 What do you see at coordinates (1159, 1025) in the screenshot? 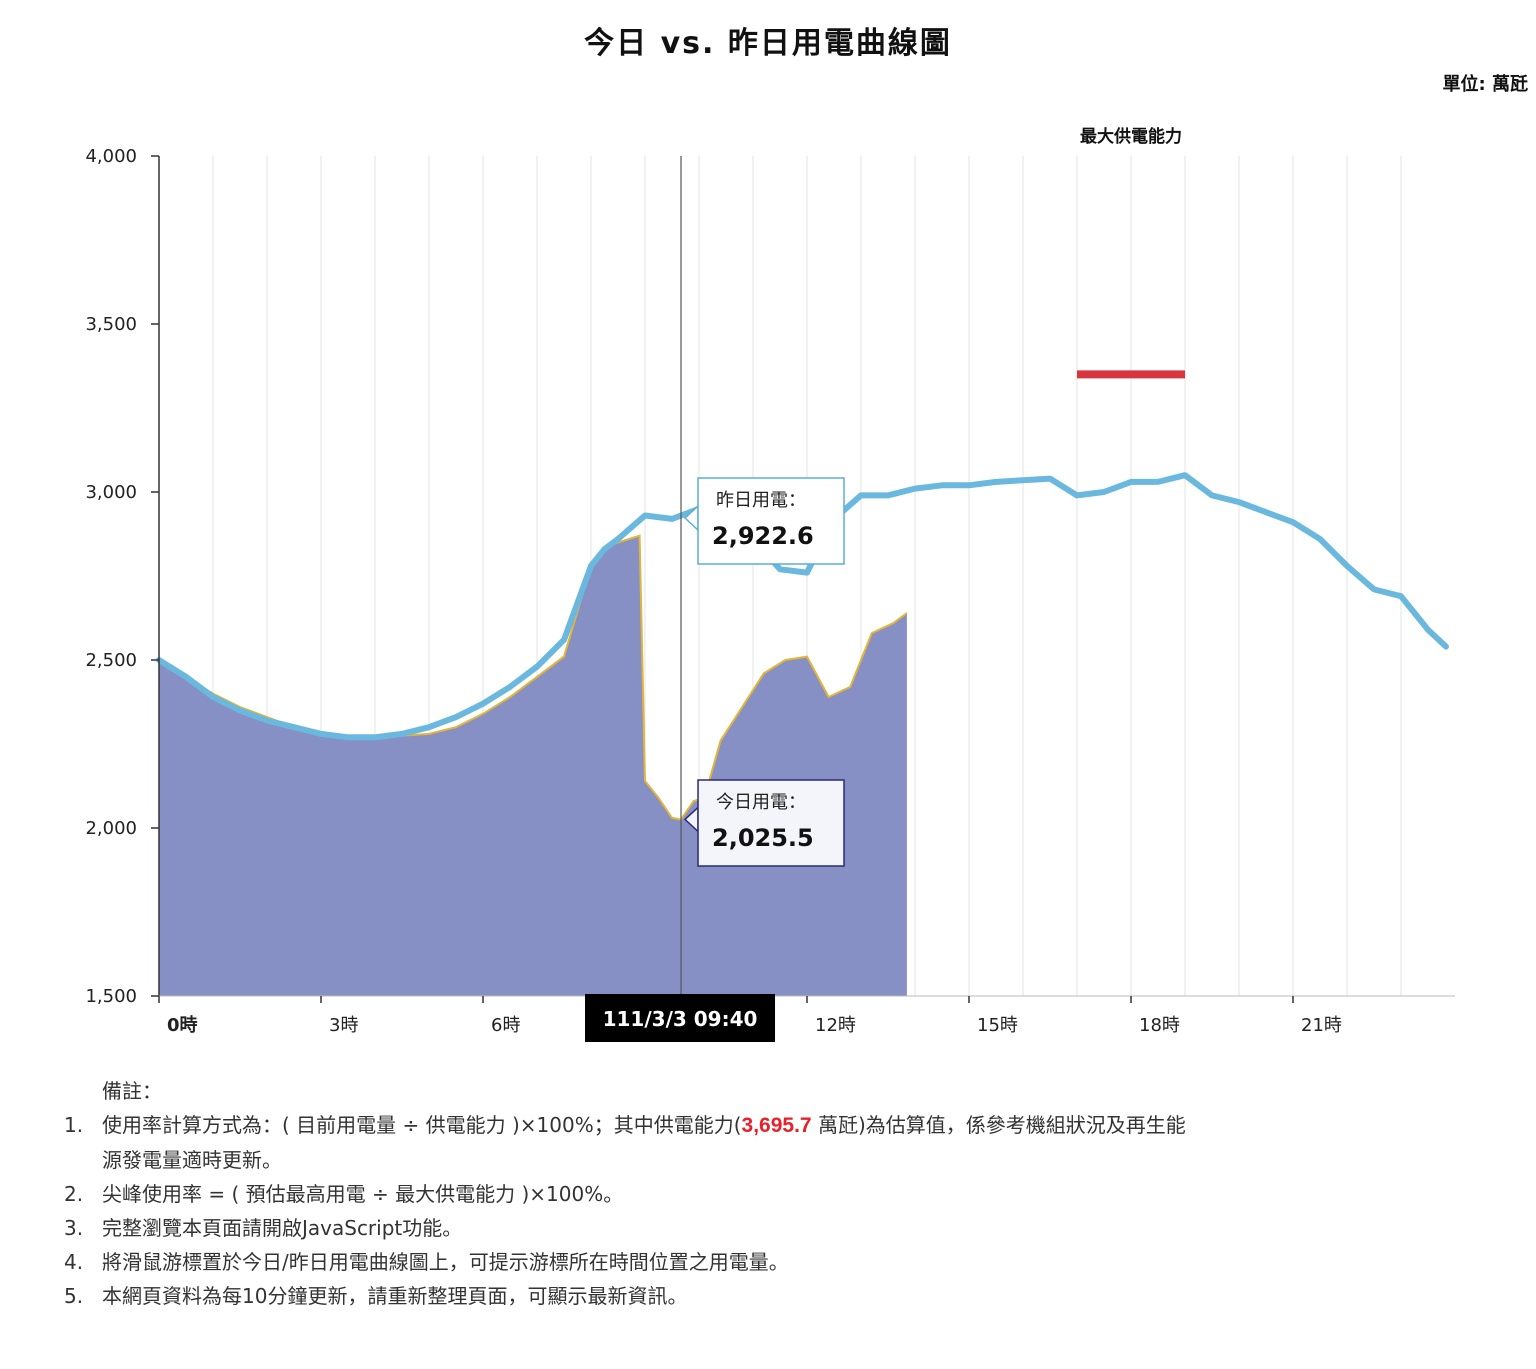
I see `x-tick-label: 18時` at bounding box center [1159, 1025].